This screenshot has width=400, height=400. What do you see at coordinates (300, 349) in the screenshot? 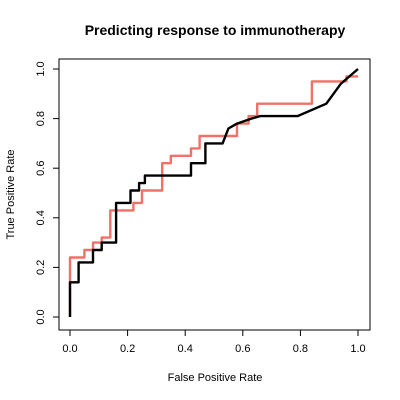
I see `x-tick-label: 0.8` at bounding box center [300, 349].